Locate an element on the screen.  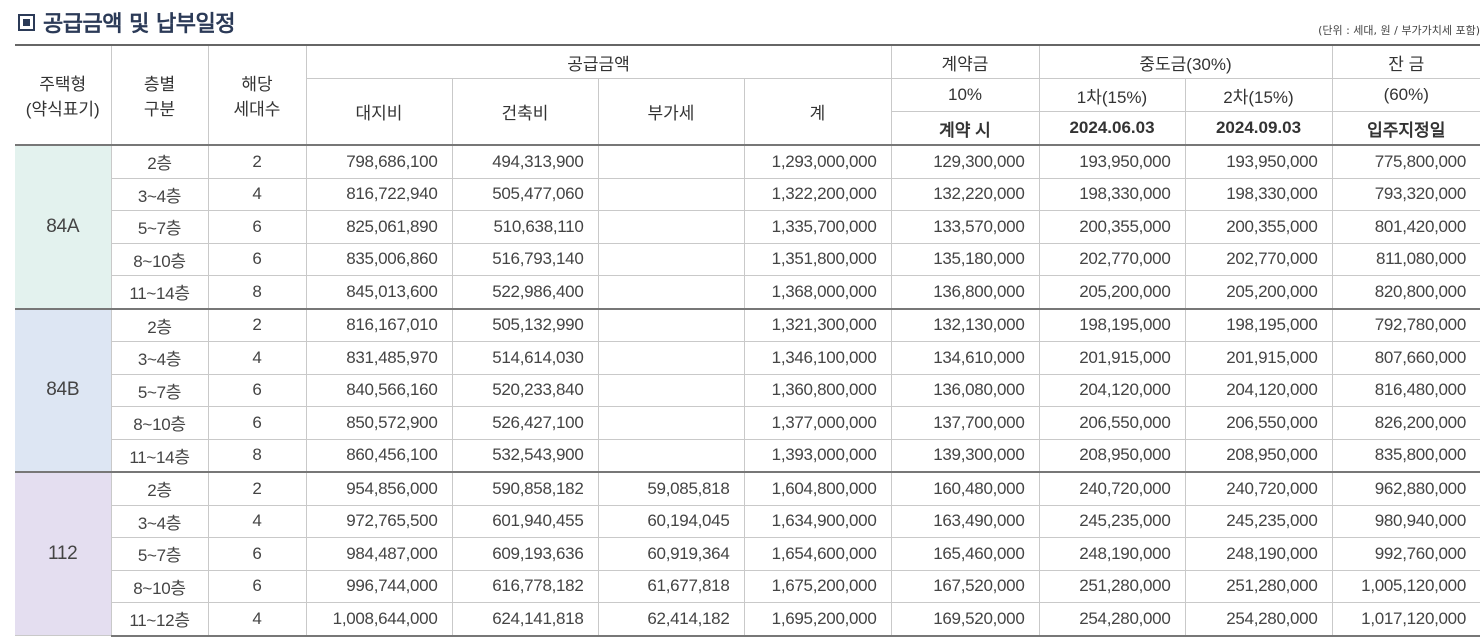
count-cell: 2 is located at coordinates (257, 161).